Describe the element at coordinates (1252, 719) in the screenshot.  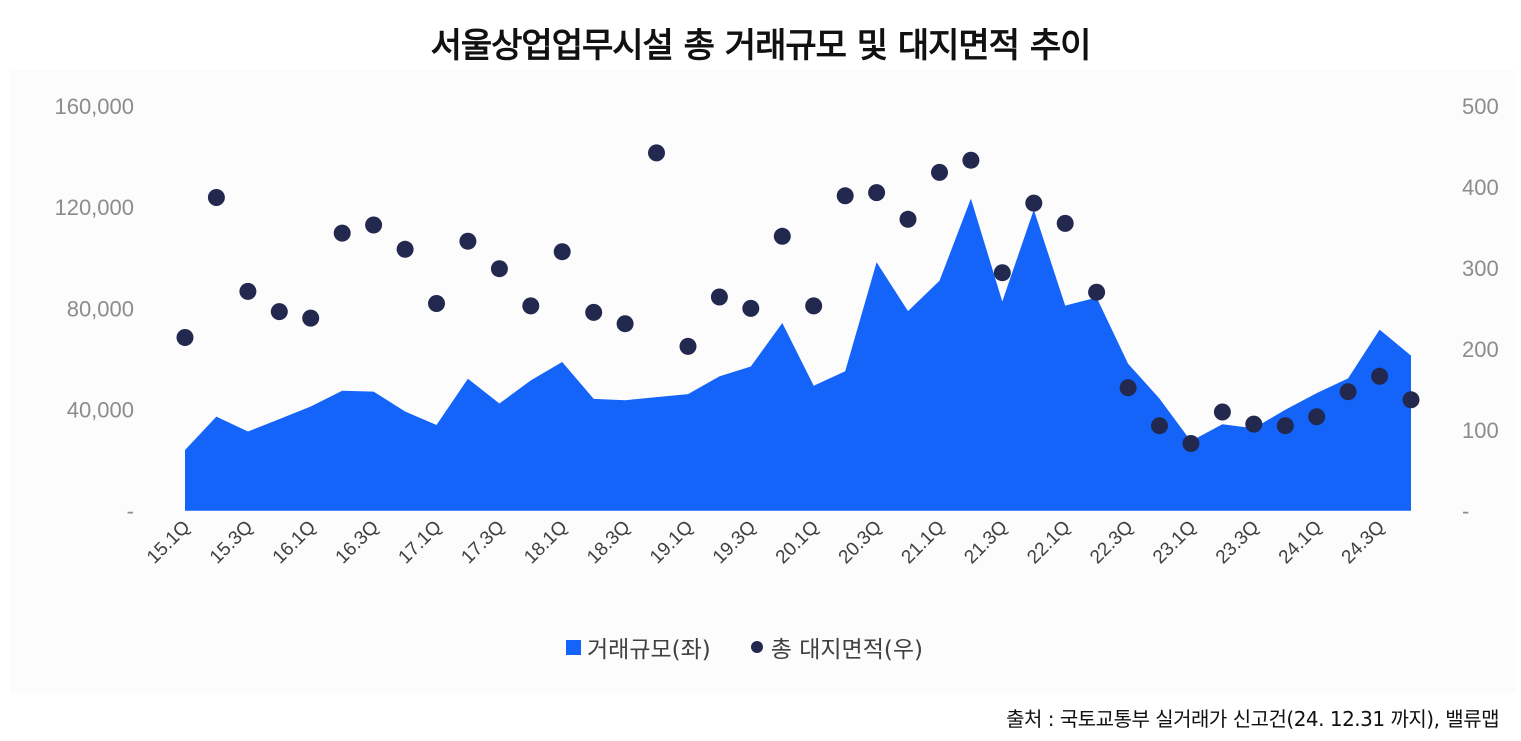
I see `source-note: 출처 : 국토교통부 실거래가 신고건(24. 12.31 까지), 밸류맵` at that location.